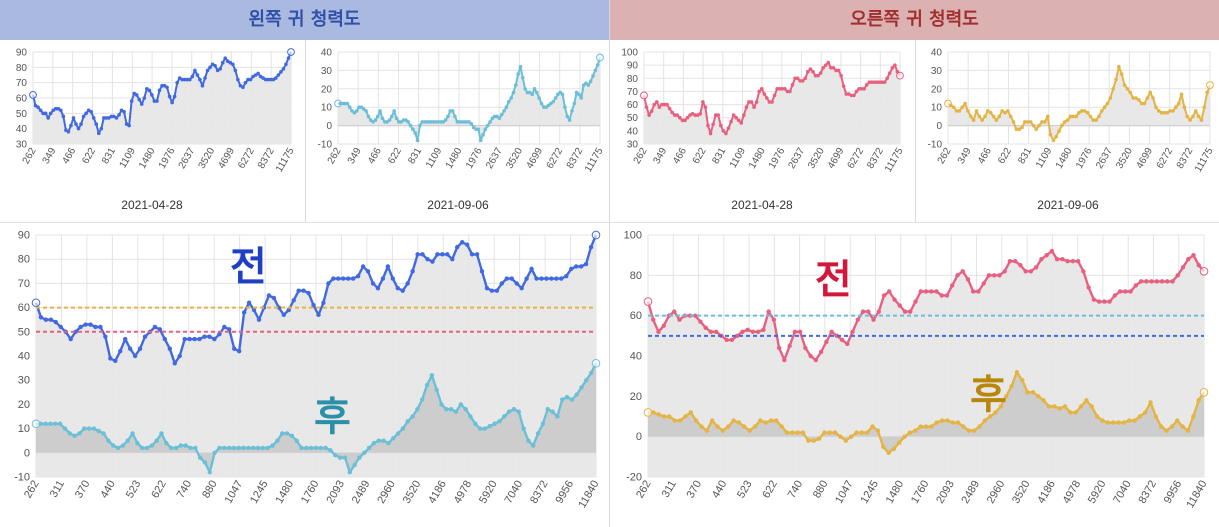  I want to click on x-tick-label: 2093, so click(945, 492).